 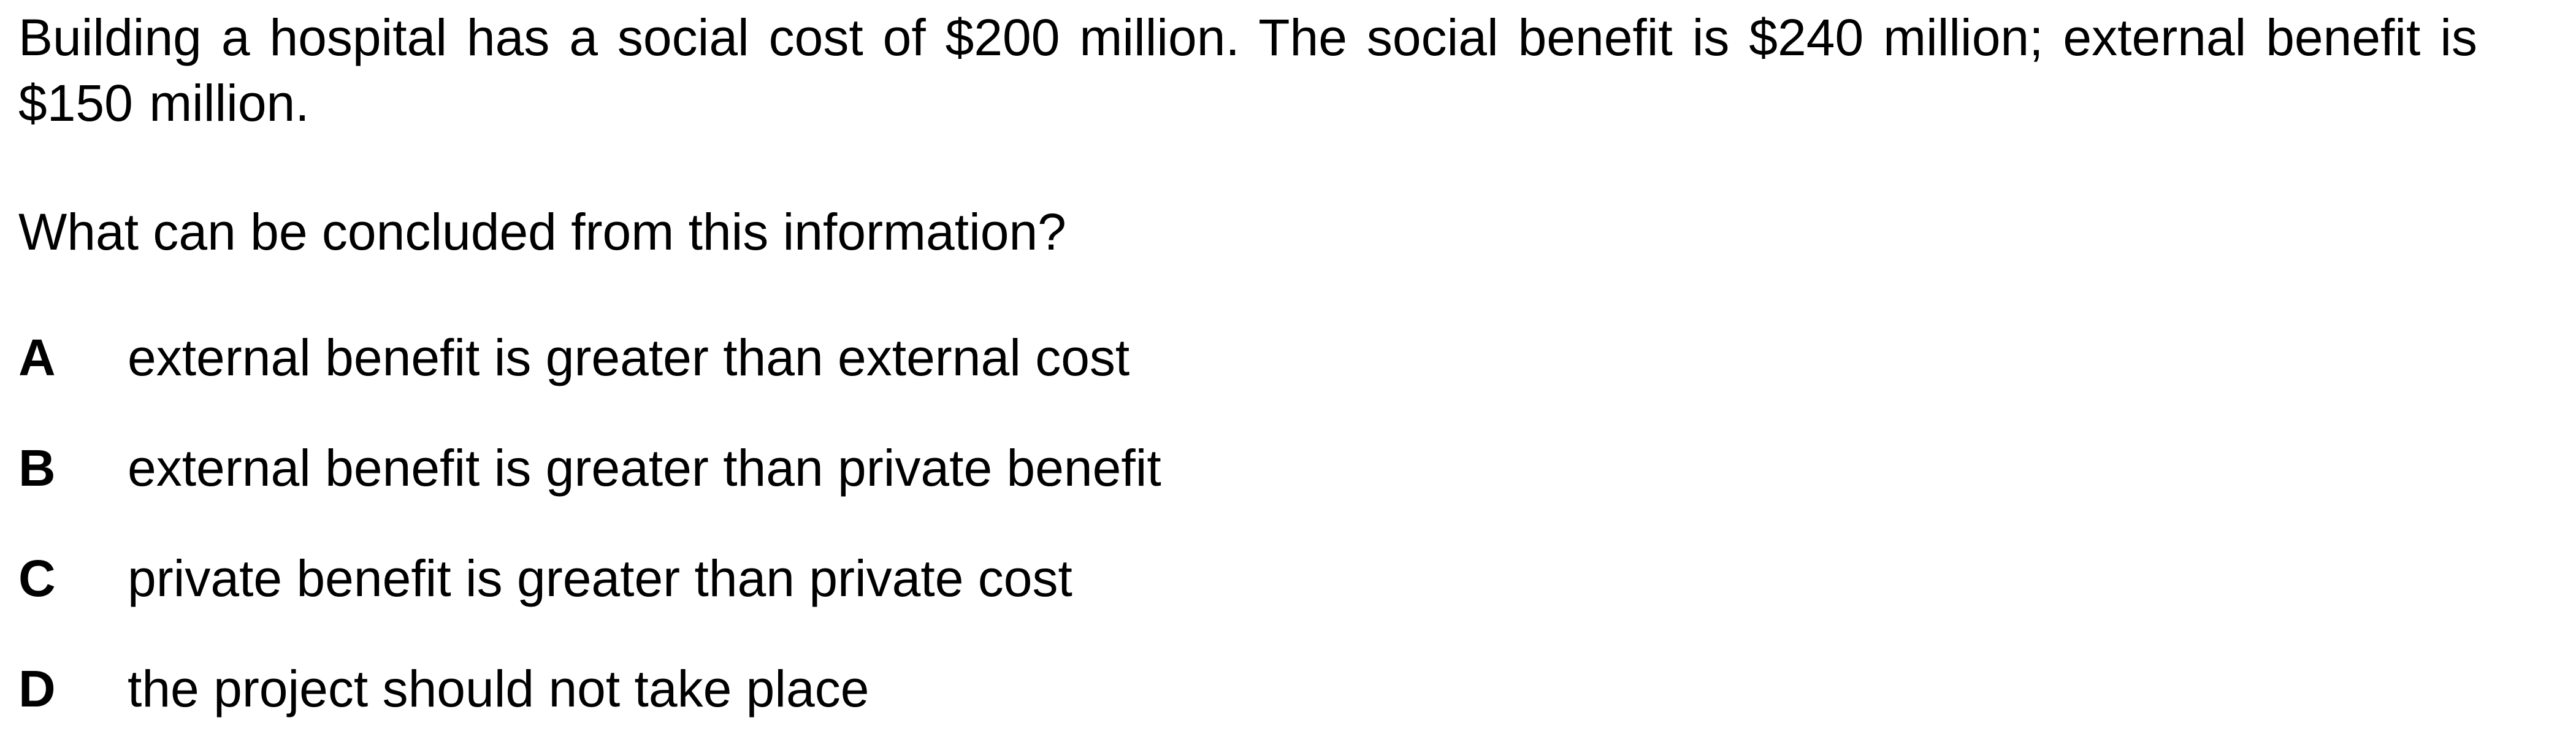 What do you see at coordinates (37, 689) in the screenshot?
I see `option-letter: D` at bounding box center [37, 689].